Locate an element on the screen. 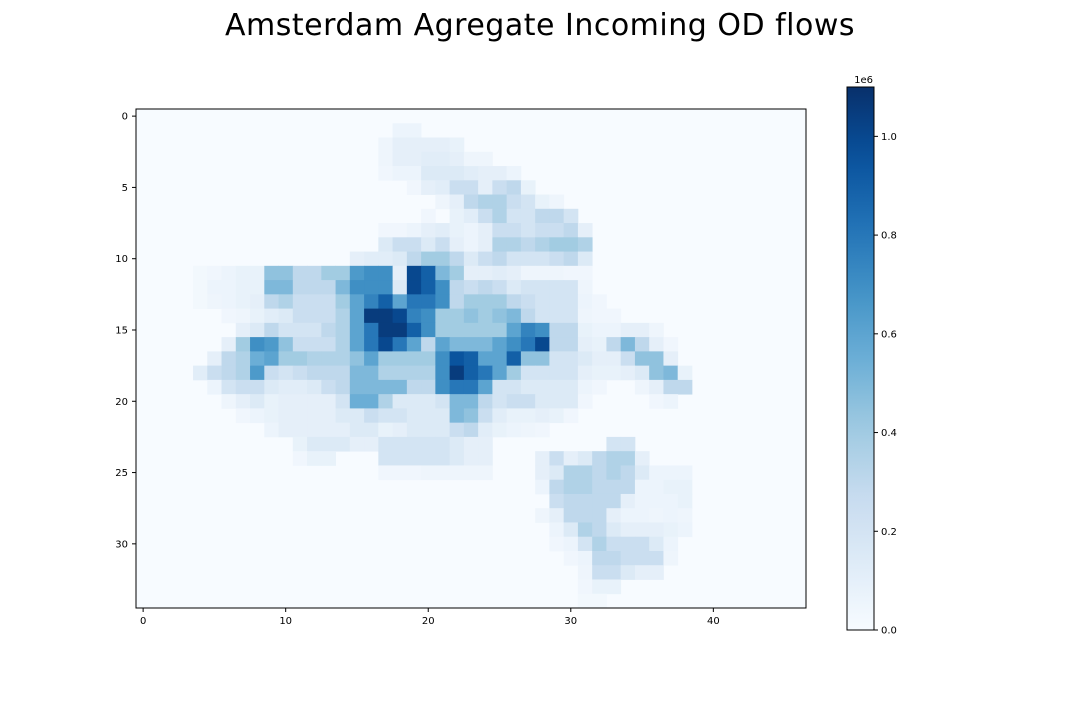 The height and width of the screenshot is (720, 1080). y-tick-label: 5 is located at coordinates (125, 188).